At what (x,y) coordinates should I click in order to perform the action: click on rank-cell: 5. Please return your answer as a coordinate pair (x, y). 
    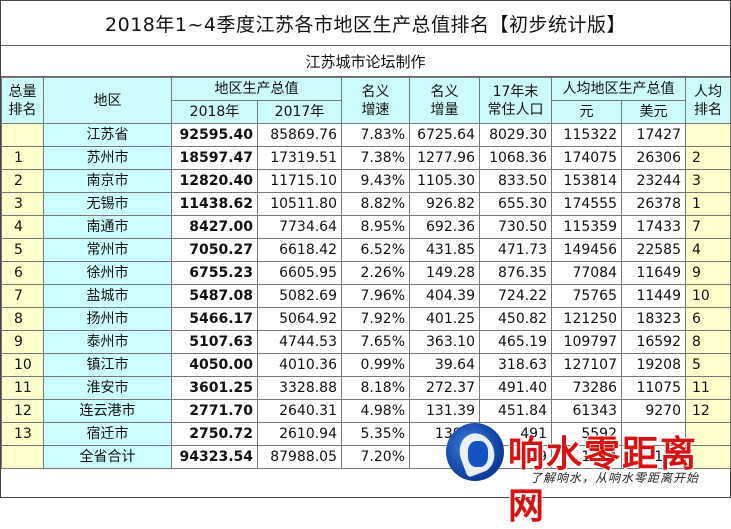
    Looking at the image, I should click on (22, 250).